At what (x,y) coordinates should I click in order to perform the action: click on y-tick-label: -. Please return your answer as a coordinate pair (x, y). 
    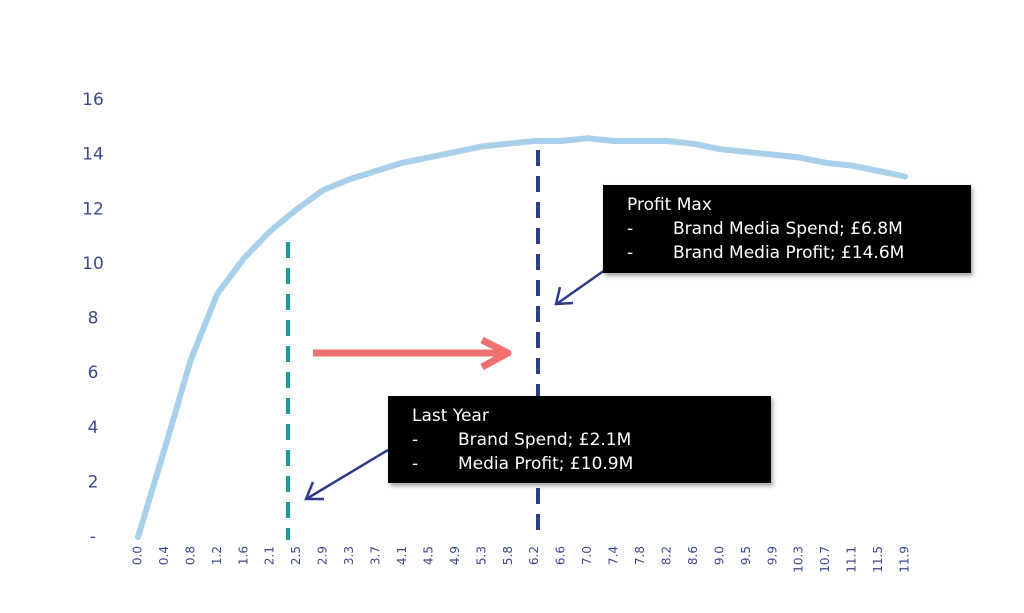
    Looking at the image, I should click on (93, 537).